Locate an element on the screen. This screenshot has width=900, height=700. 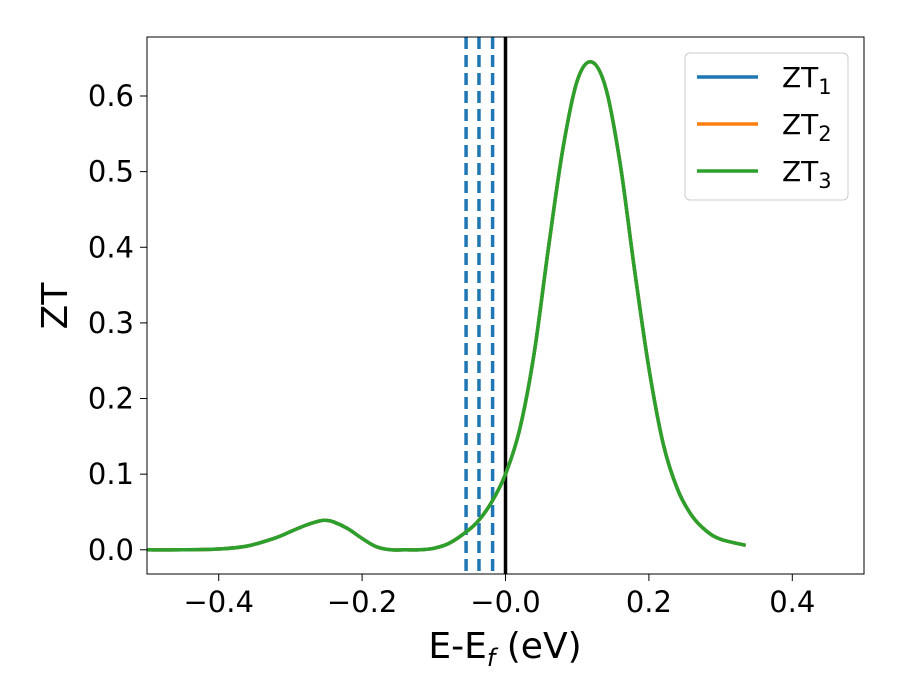
y-axis-title: ZT is located at coordinates (55, 306).